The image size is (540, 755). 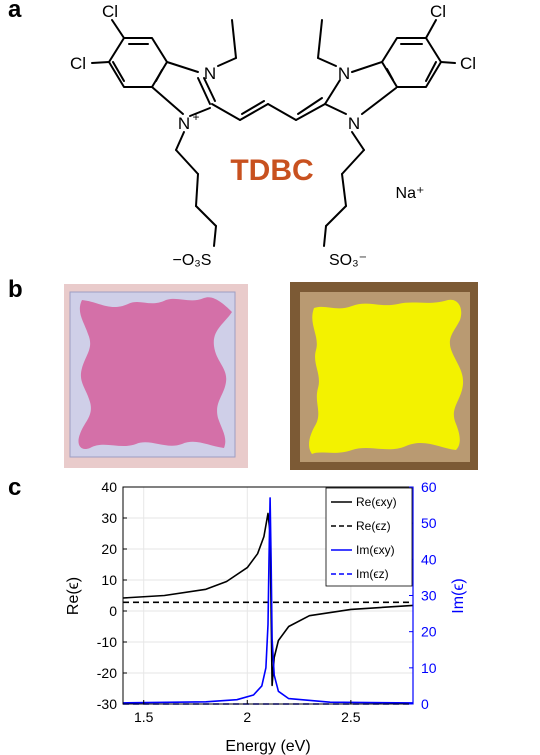 I want to click on y-right-tick-label: 20, so click(x=429, y=632).